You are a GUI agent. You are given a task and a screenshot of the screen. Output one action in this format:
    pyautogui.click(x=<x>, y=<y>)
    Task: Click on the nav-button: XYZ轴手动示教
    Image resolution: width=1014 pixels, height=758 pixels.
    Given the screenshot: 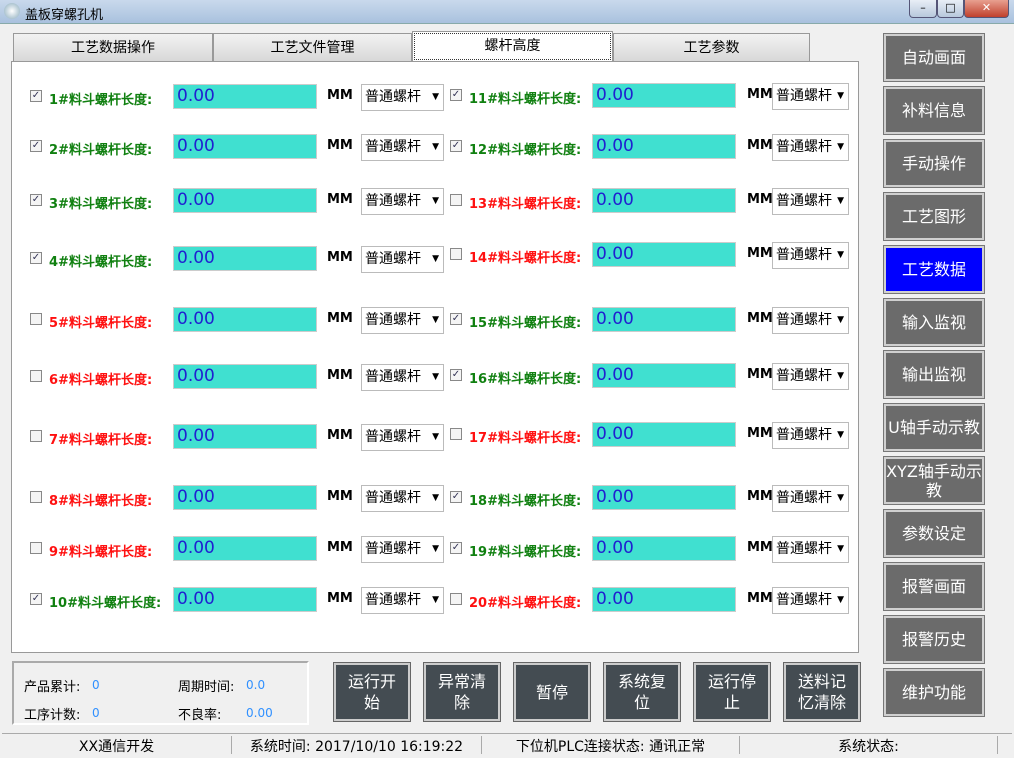 What is the action you would take?
    pyautogui.click(x=934, y=481)
    